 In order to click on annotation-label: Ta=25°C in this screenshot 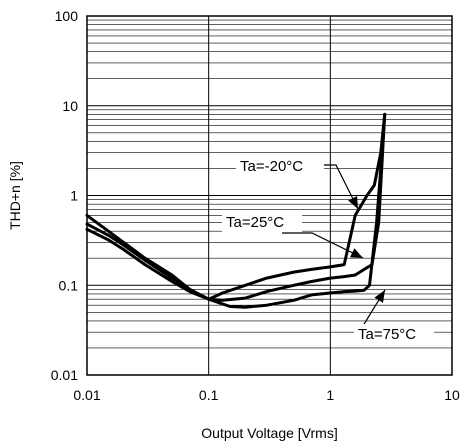, I will do `click(255, 222)`.